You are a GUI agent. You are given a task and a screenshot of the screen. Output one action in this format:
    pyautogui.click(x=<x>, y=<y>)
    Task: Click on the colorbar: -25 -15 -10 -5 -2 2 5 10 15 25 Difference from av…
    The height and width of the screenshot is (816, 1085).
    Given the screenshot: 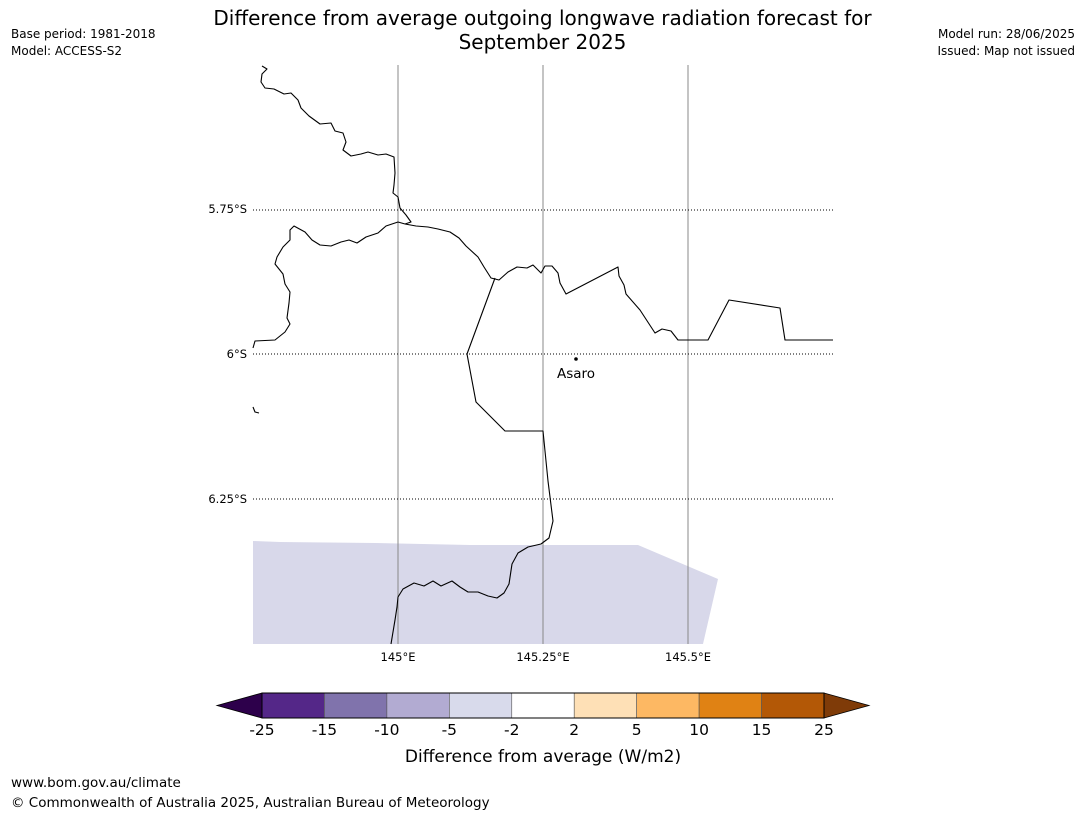 What is the action you would take?
    pyautogui.click(x=543, y=729)
    